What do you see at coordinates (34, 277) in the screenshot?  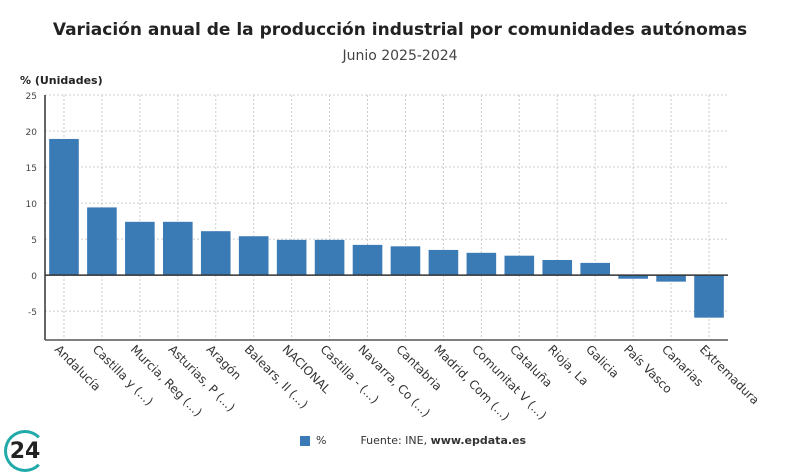 I see `y-tick-label: 0` at bounding box center [34, 277].